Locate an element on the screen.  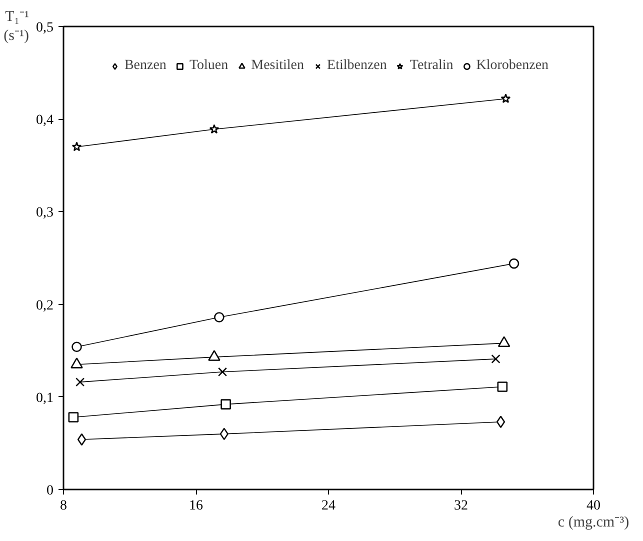
x-tick-label: 40 is located at coordinates (593, 506).